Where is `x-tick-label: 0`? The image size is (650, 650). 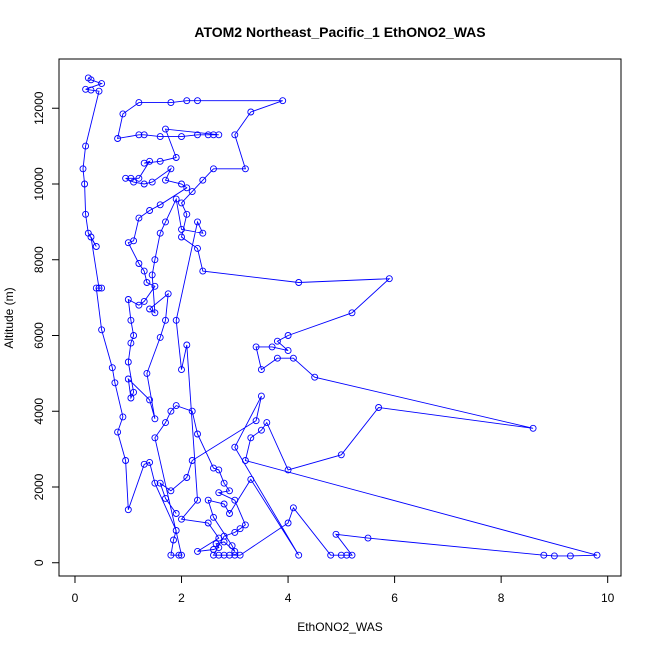 x-tick-label: 0 is located at coordinates (75, 598).